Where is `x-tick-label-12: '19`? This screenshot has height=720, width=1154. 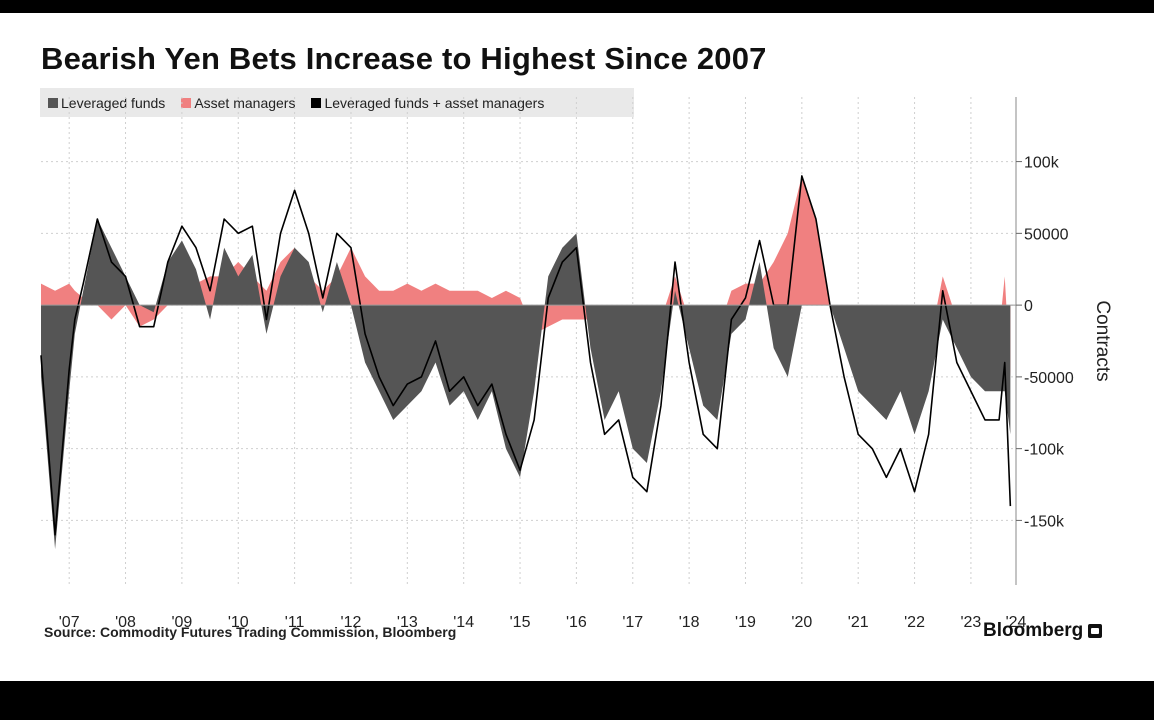
x-tick-label-12: '19 is located at coordinates (745, 622).